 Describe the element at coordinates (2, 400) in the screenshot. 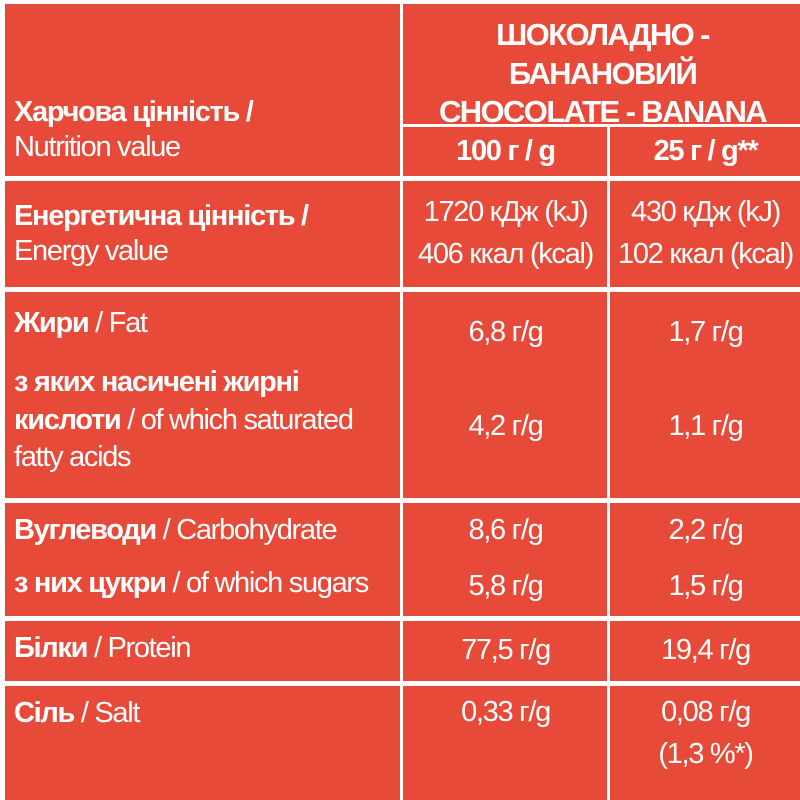

I see `left-border` at that location.